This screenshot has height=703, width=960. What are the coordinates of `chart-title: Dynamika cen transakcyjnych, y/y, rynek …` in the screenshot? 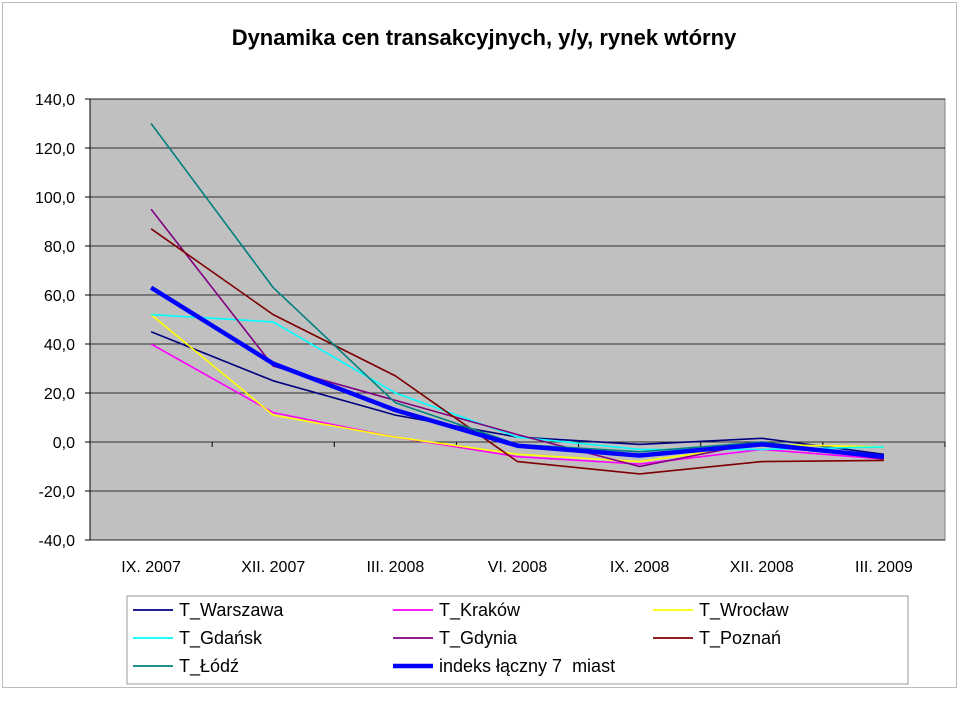 It's located at (484, 37).